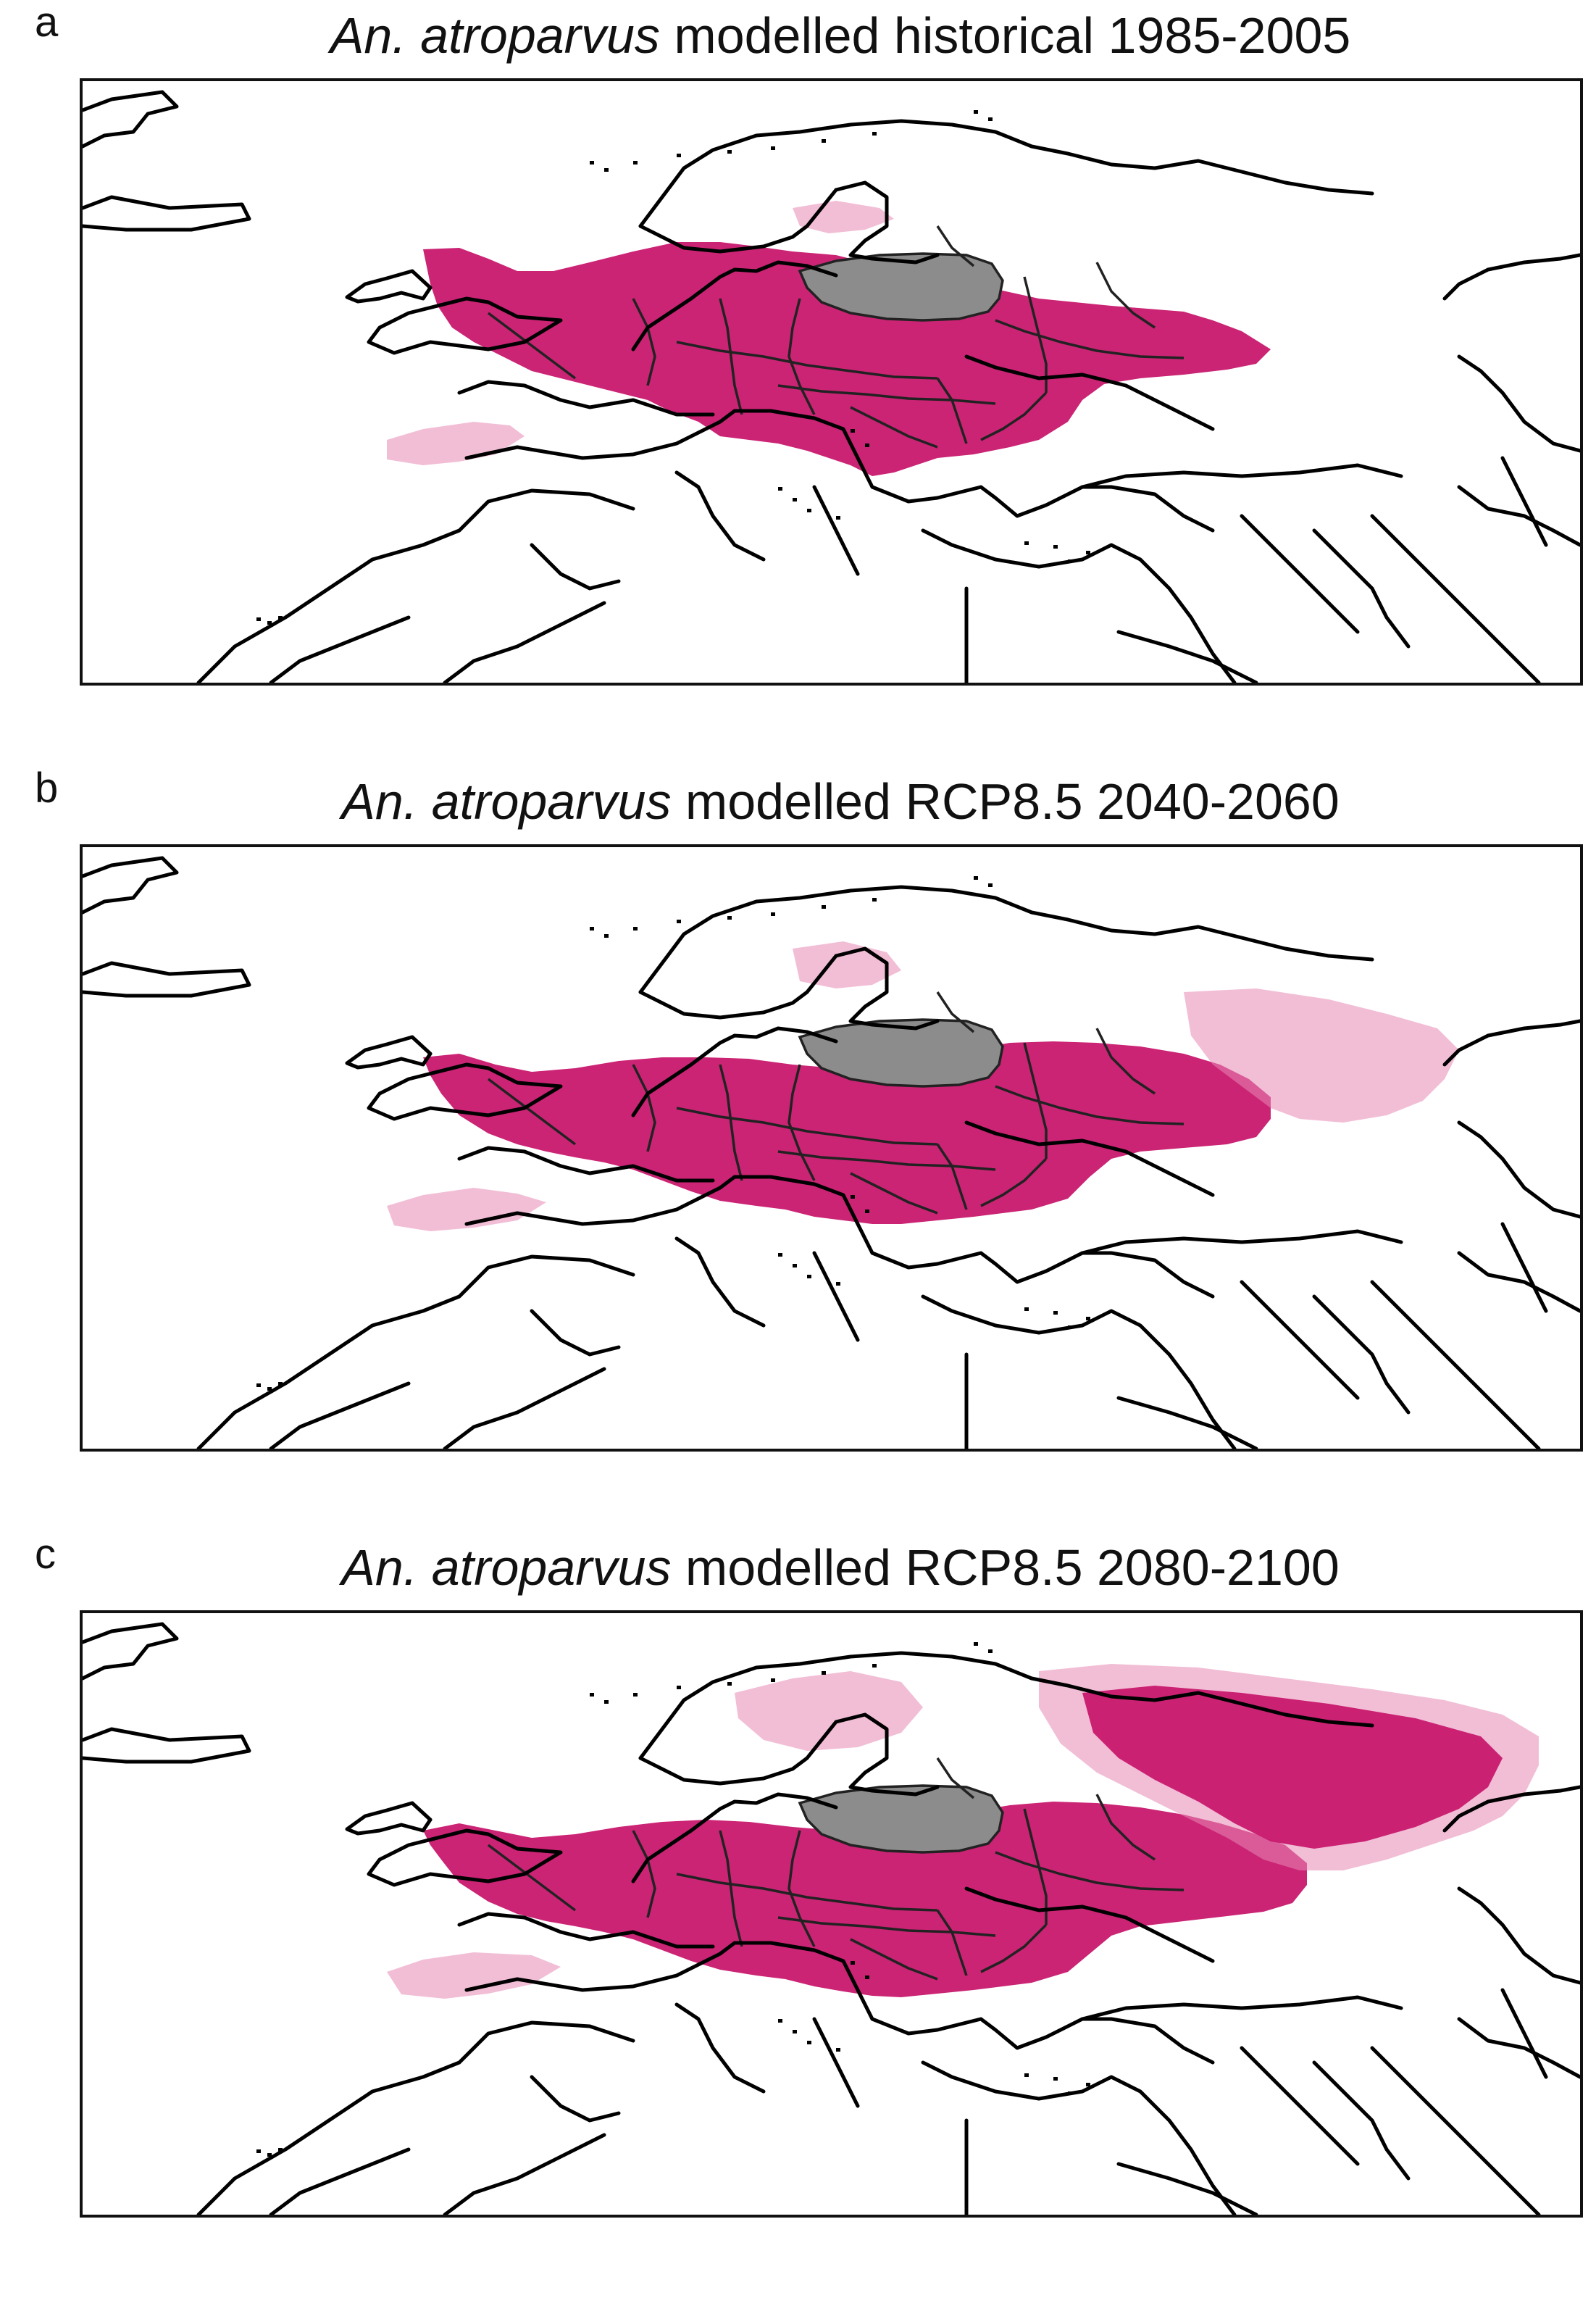 The height and width of the screenshot is (2298, 1596). I want to click on marginal-suitable-area, so click(829, 1711).